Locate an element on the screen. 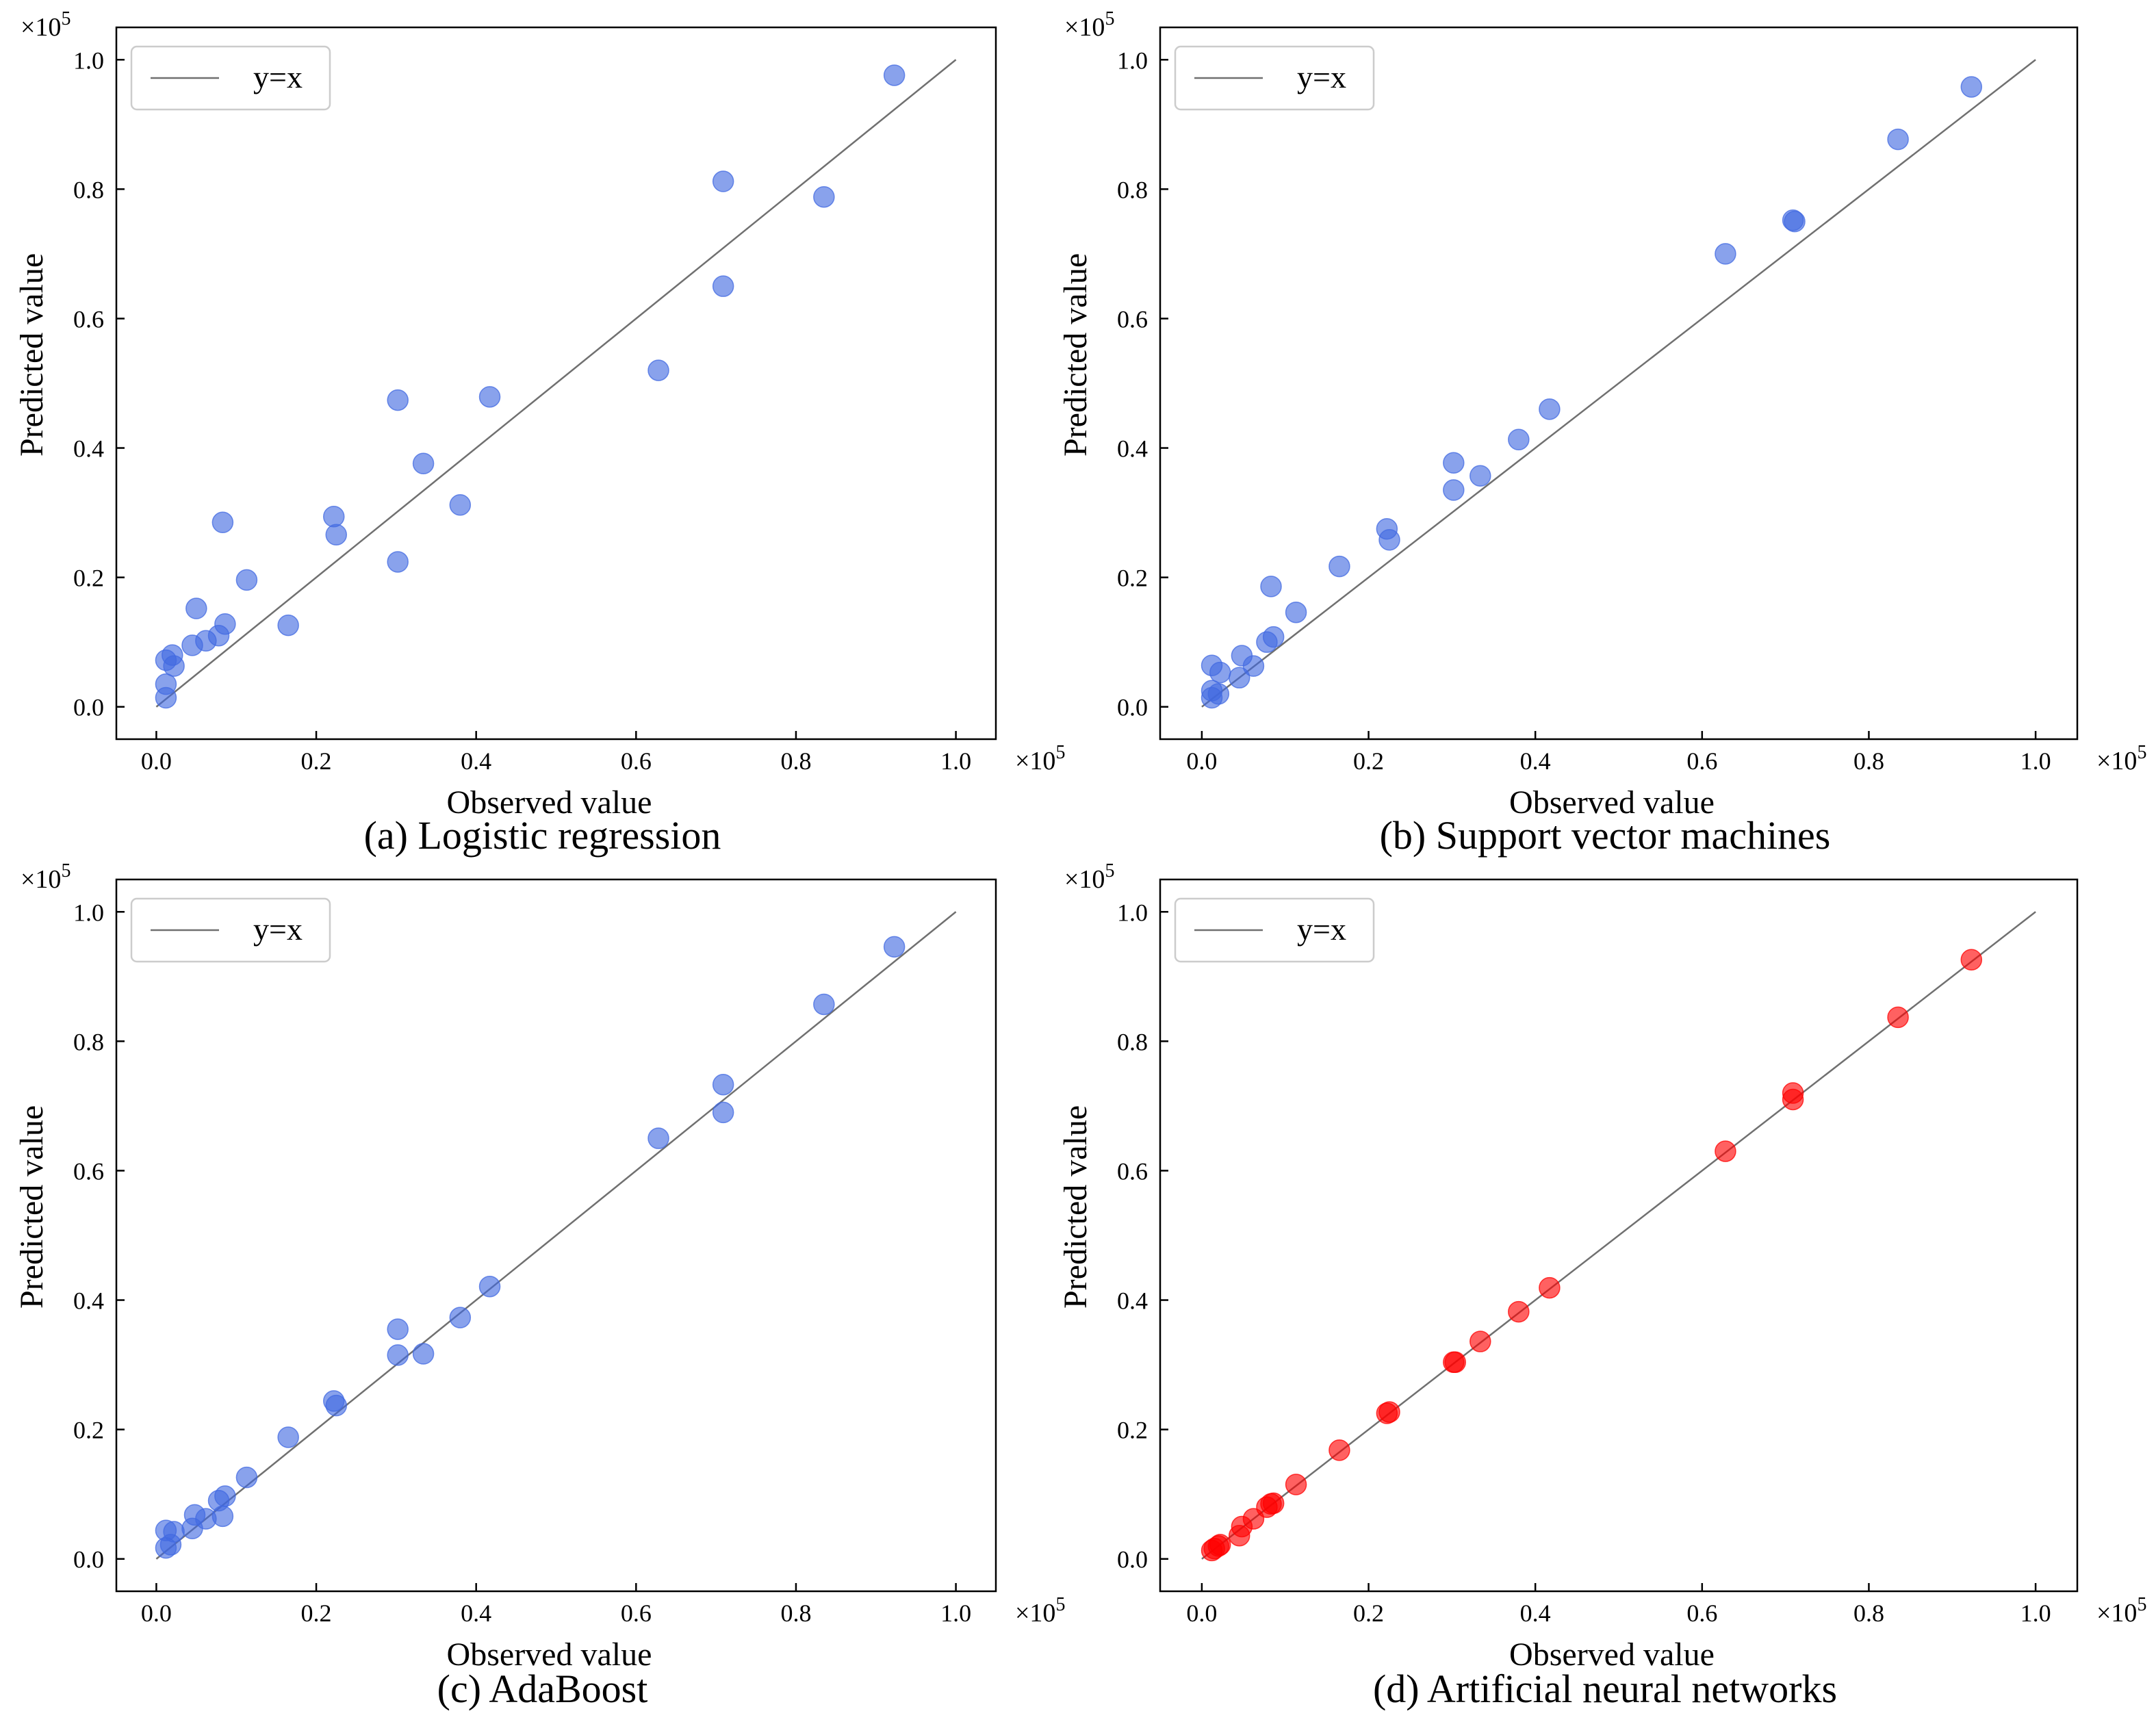 The height and width of the screenshot is (1735, 2156). x-tick-label: 0.2 is located at coordinates (1368, 761).